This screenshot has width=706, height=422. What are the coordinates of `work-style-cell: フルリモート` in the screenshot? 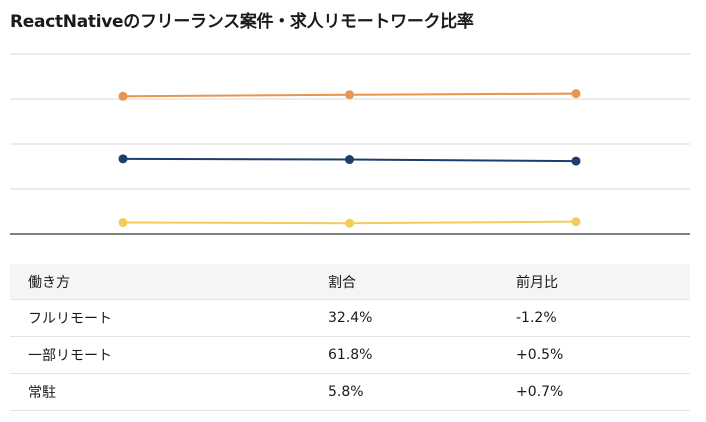 It's located at (70, 319).